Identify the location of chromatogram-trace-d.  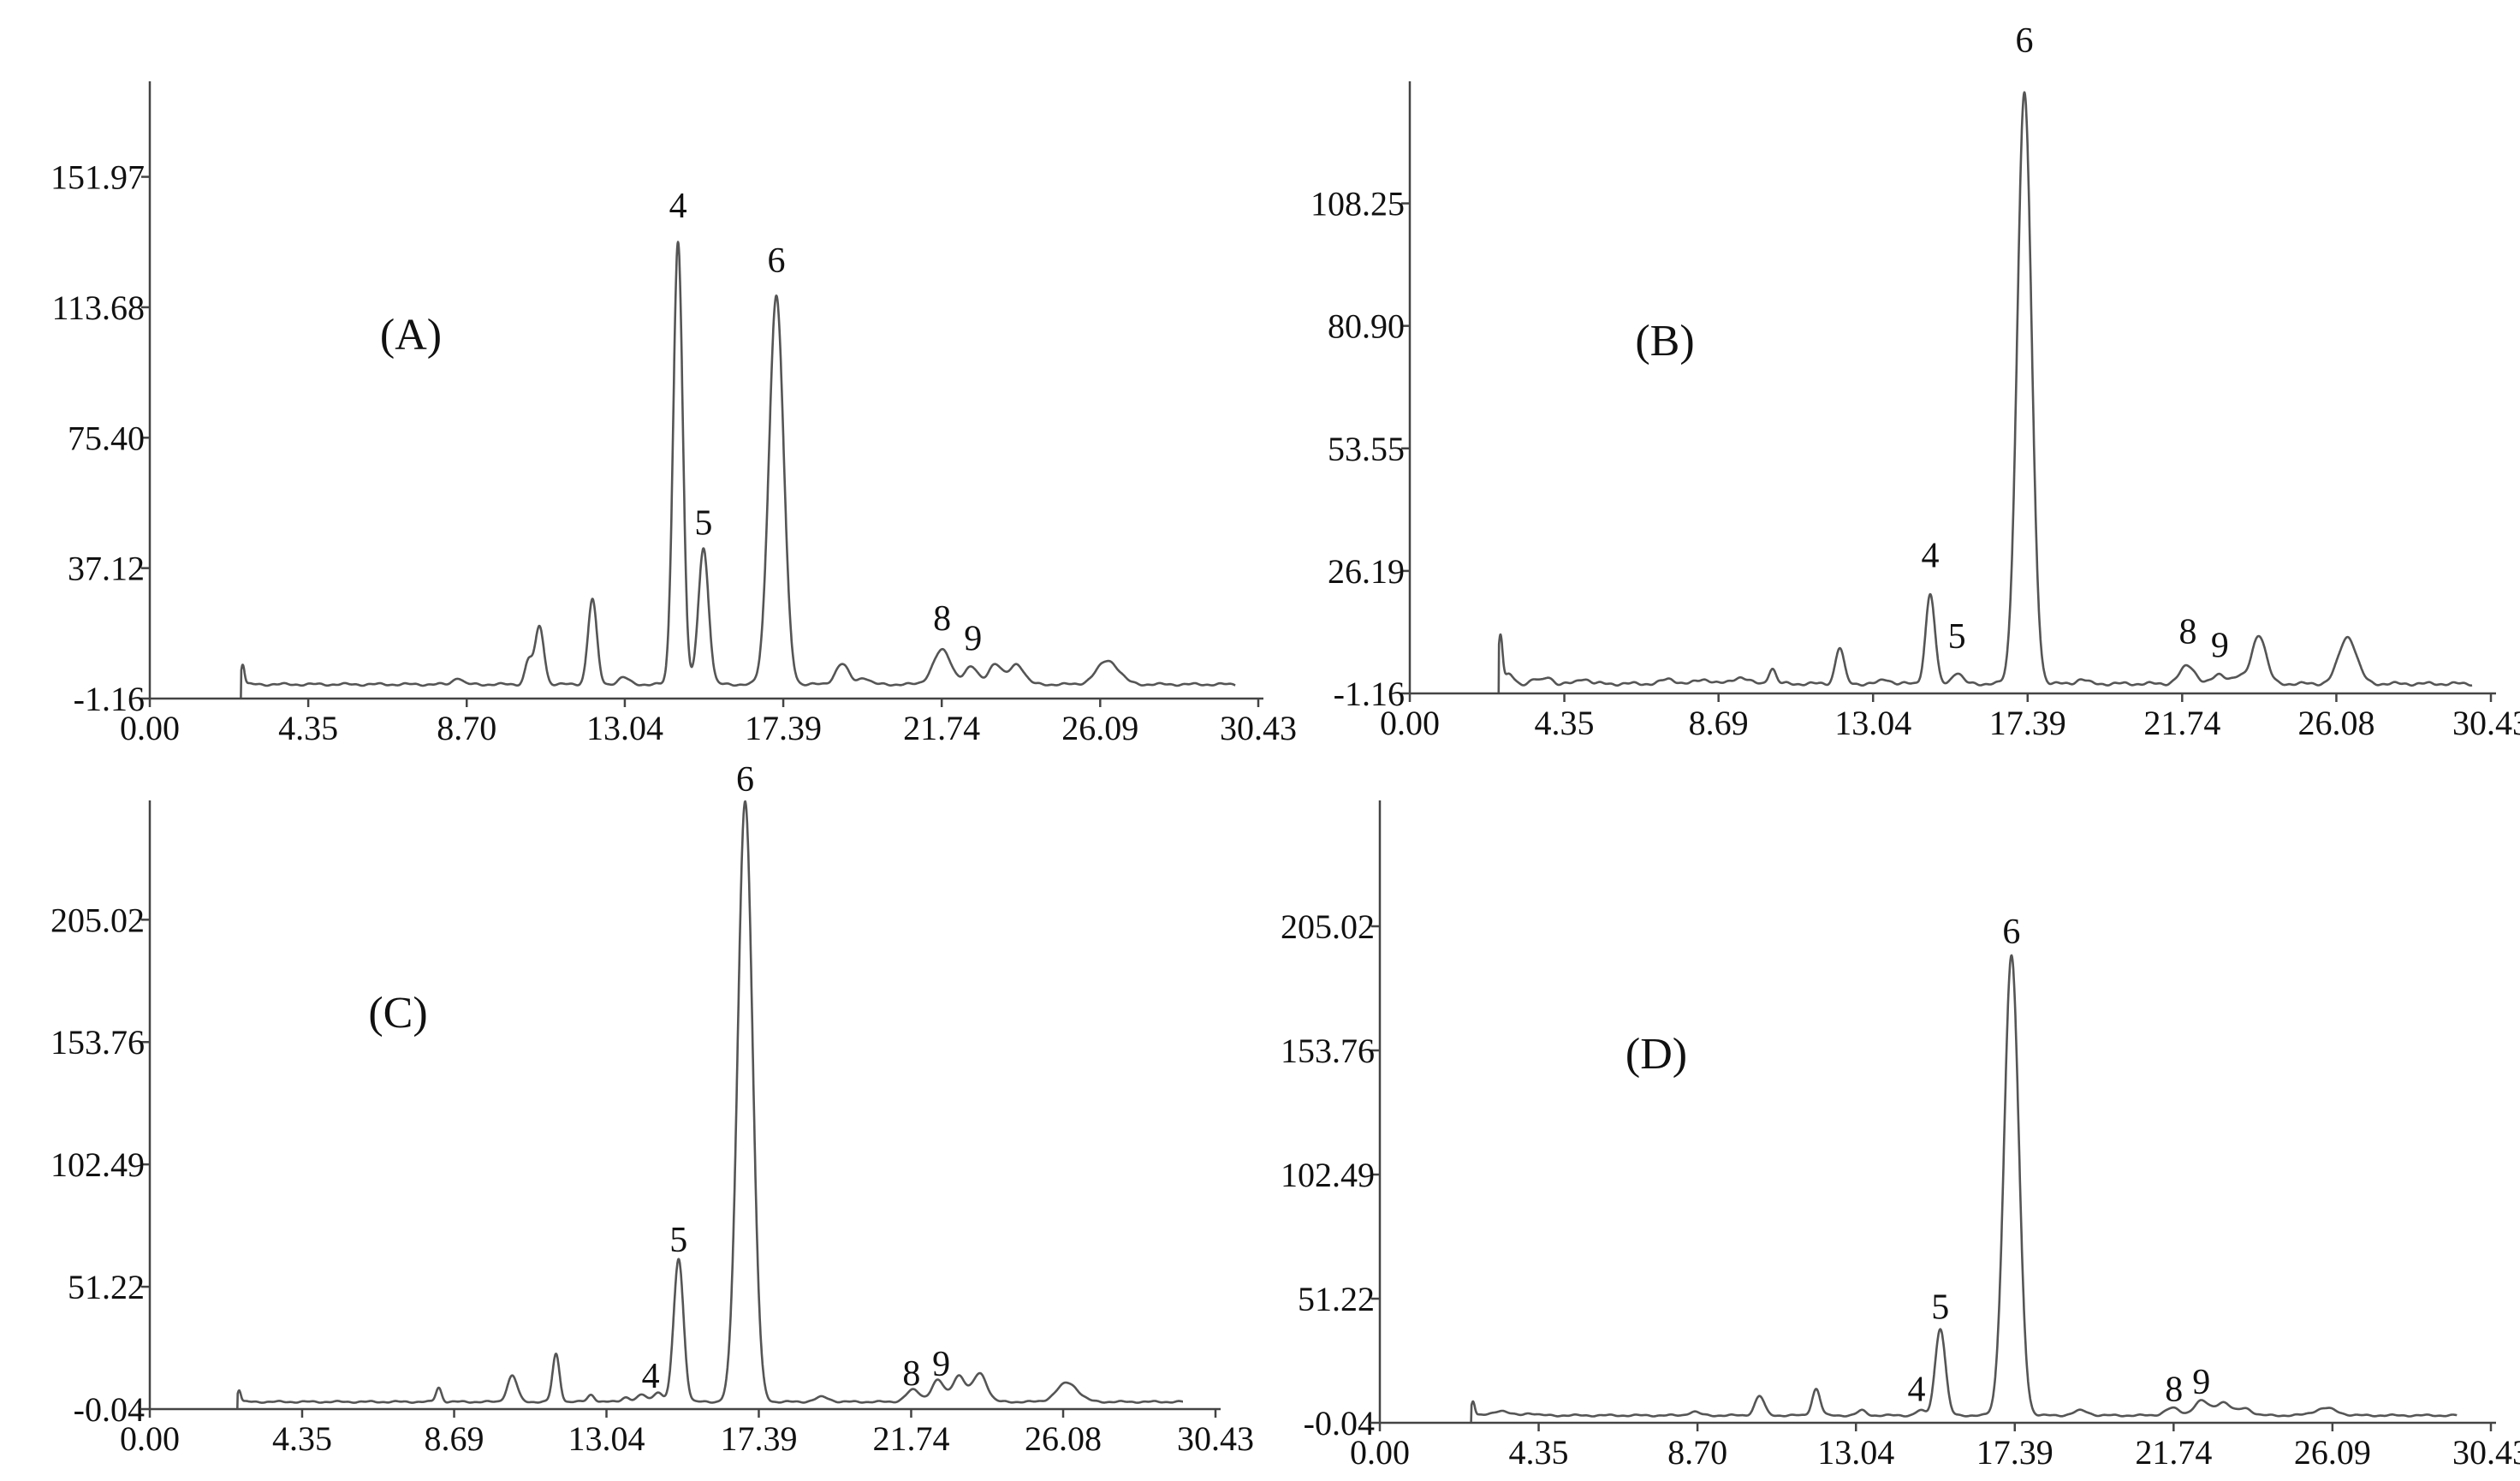
(1964, 1188).